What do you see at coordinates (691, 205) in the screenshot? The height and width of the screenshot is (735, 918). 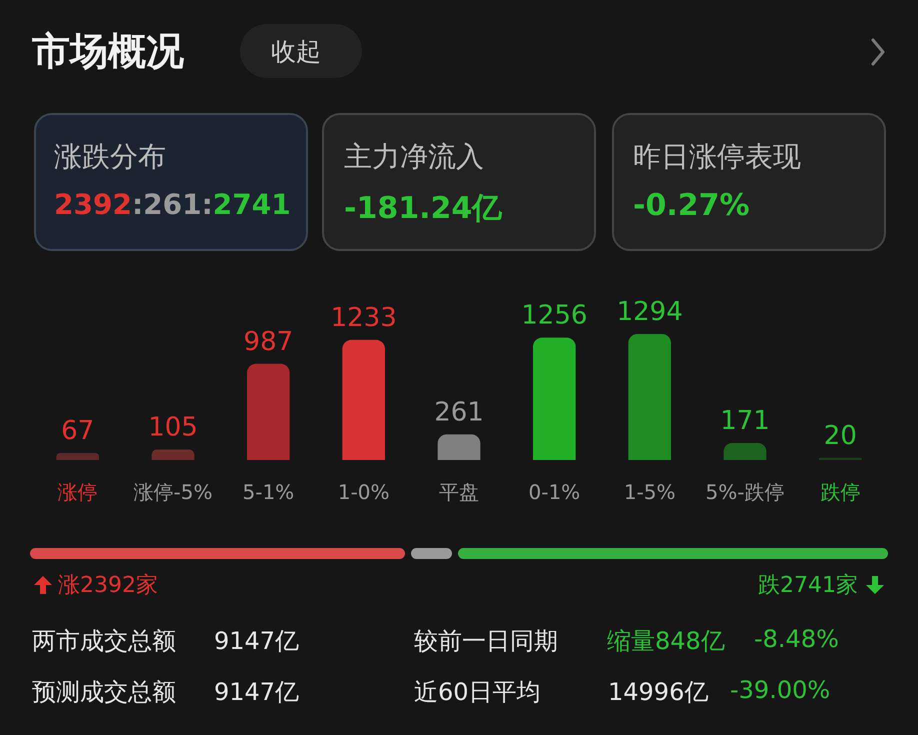 I see `text: -0.27%` at bounding box center [691, 205].